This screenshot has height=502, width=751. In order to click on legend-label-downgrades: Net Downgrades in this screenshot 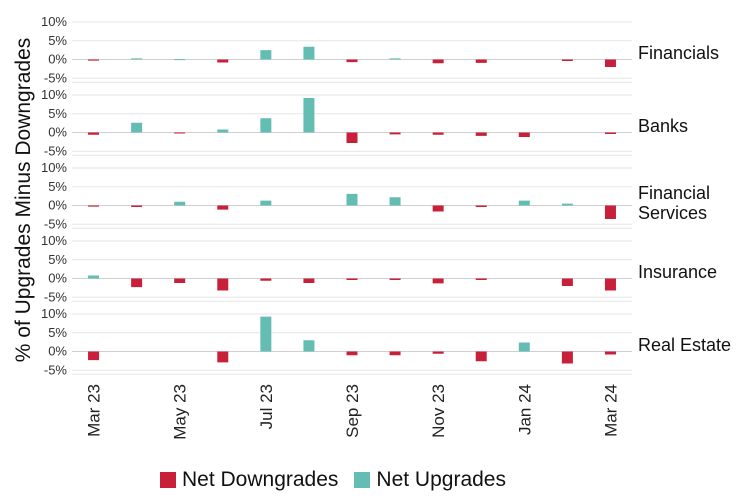, I will do `click(260, 479)`.